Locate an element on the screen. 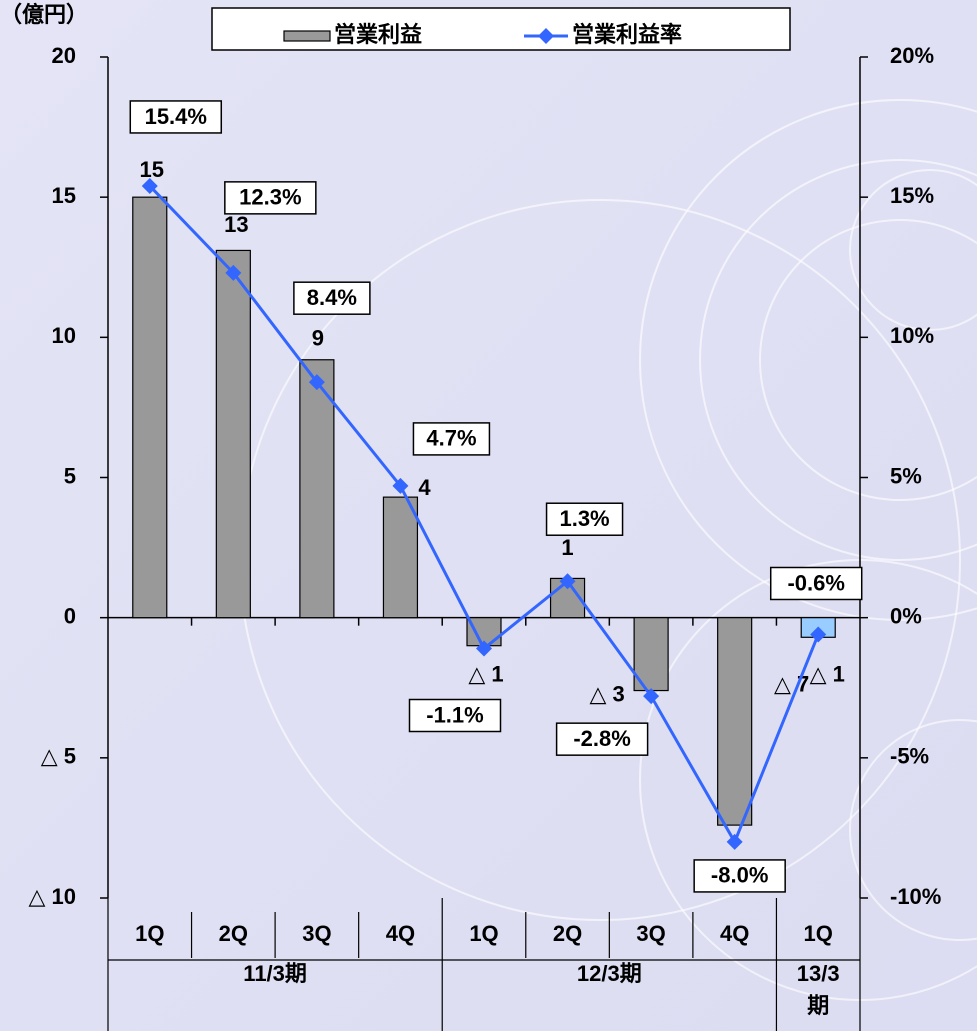  legend-label: 営業利益率 is located at coordinates (627, 34).